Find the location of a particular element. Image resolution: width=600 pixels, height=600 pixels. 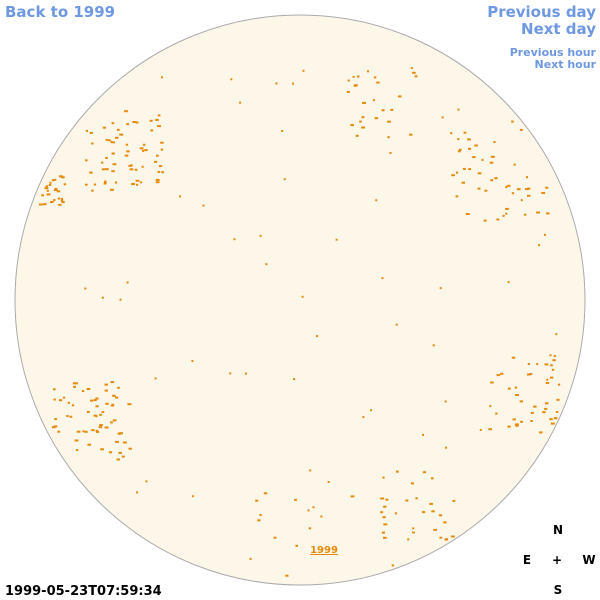

back-link: Back to 1999 is located at coordinates (60, 12).